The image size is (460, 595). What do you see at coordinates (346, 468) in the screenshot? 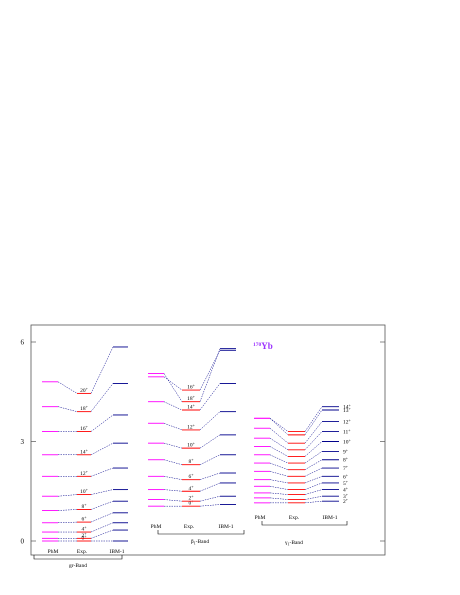
I see `spin-label: 7+` at bounding box center [346, 468].